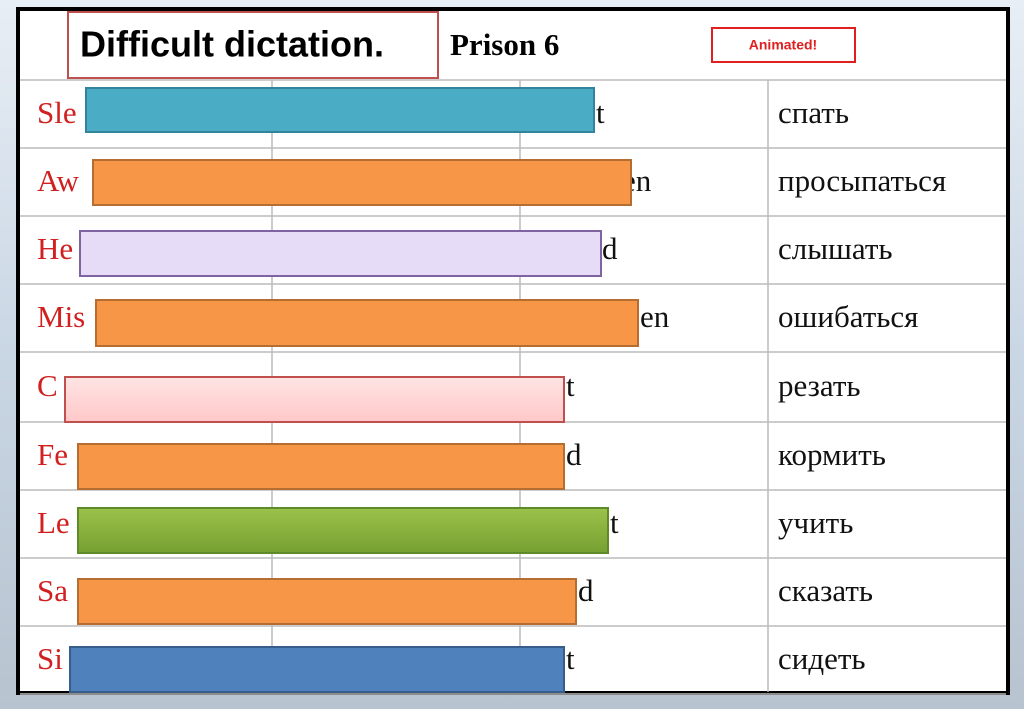 Image resolution: width=1024 pixels, height=709 pixels. I want to click on translation: ошибаться, so click(848, 316).